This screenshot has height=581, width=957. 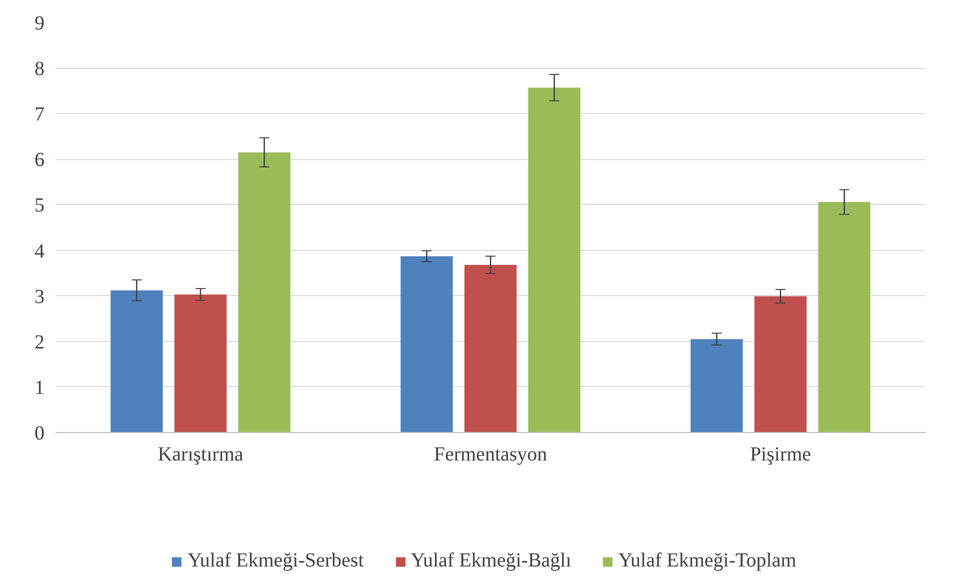 What do you see at coordinates (39, 297) in the screenshot?
I see `y-tick-label: 3` at bounding box center [39, 297].